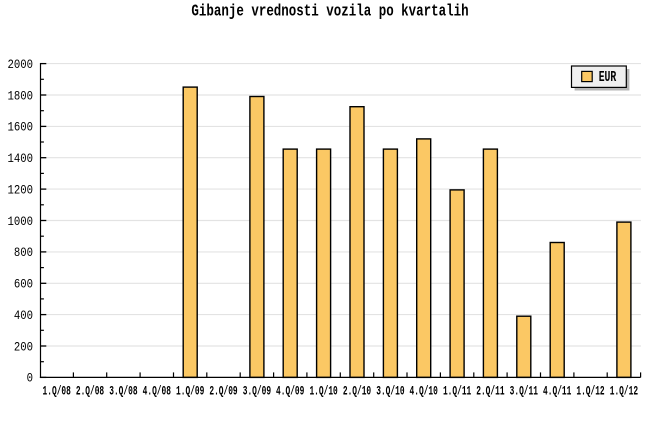  I want to click on svg-text: 2.Q/09, so click(223, 392).